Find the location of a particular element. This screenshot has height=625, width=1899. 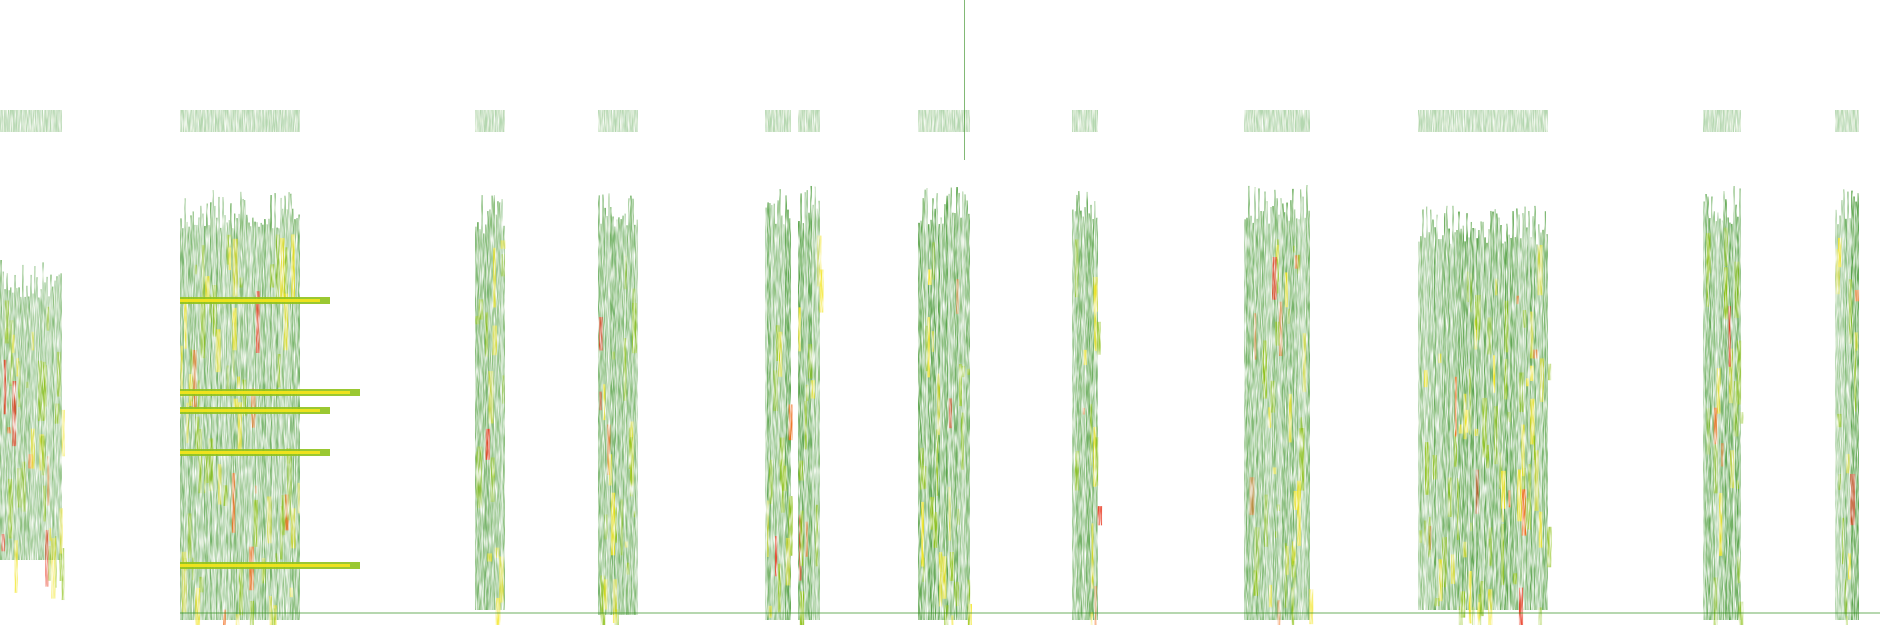

tone-line-core is located at coordinates (265, 392).